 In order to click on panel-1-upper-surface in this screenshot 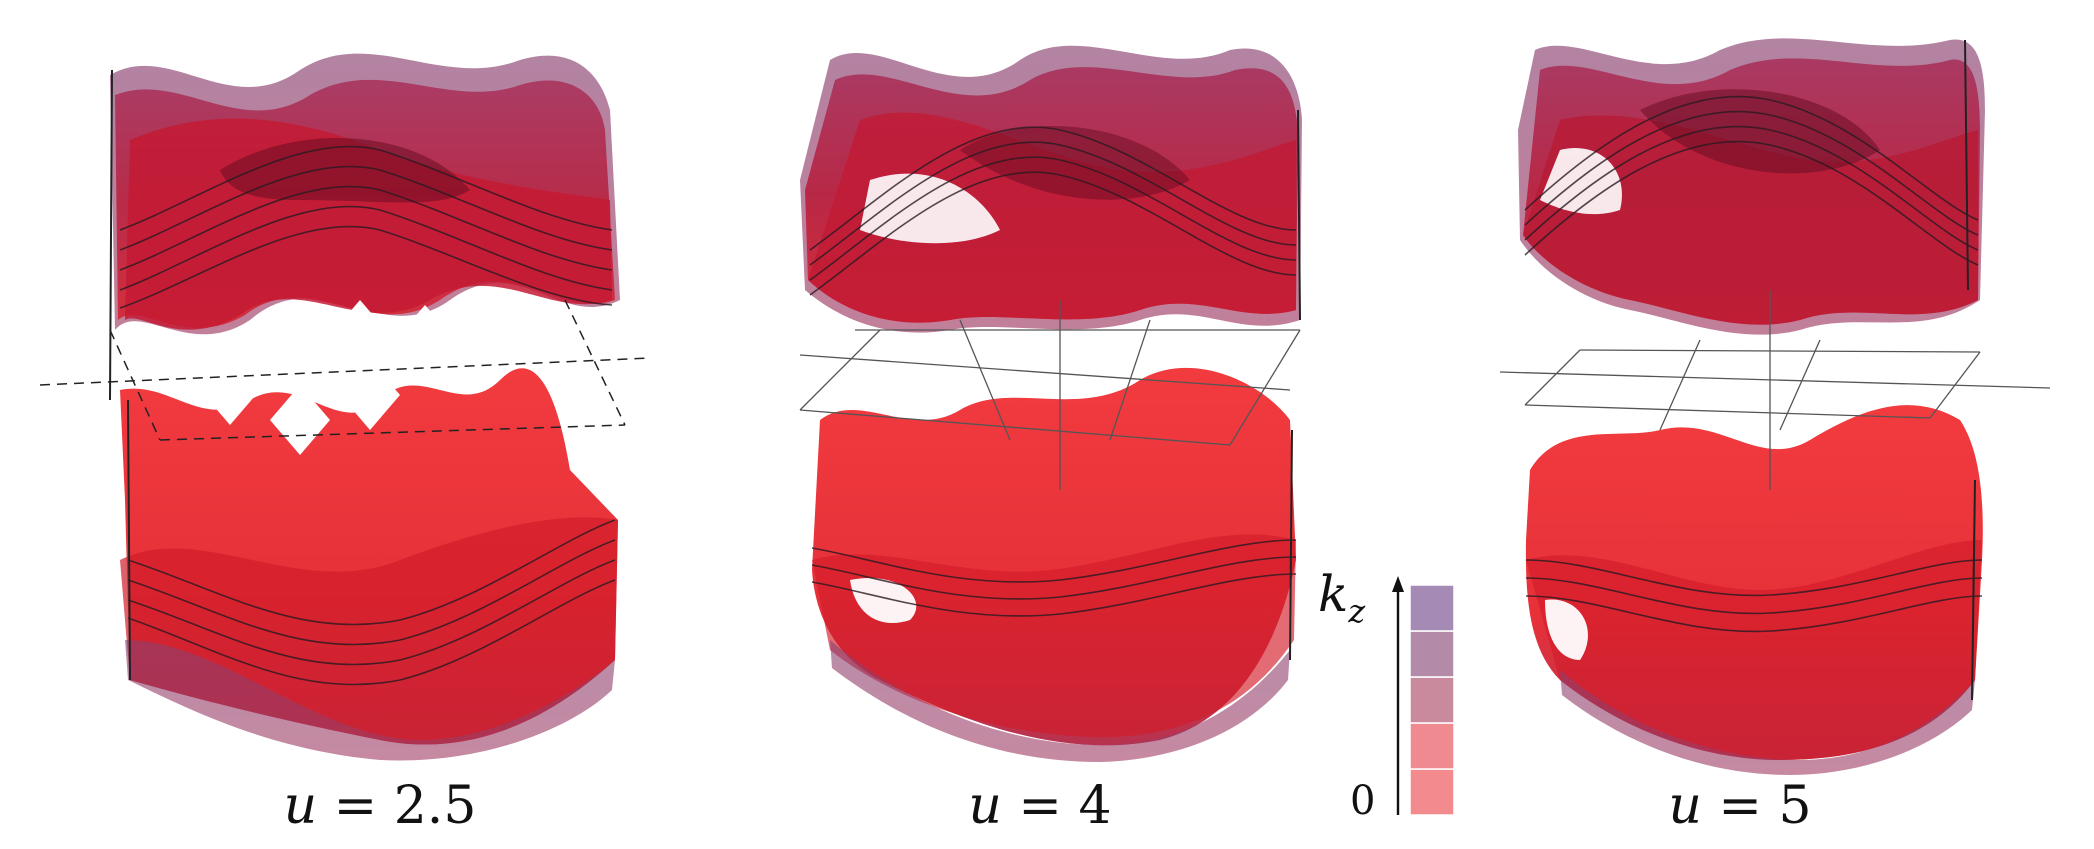, I will do `click(364, 227)`.